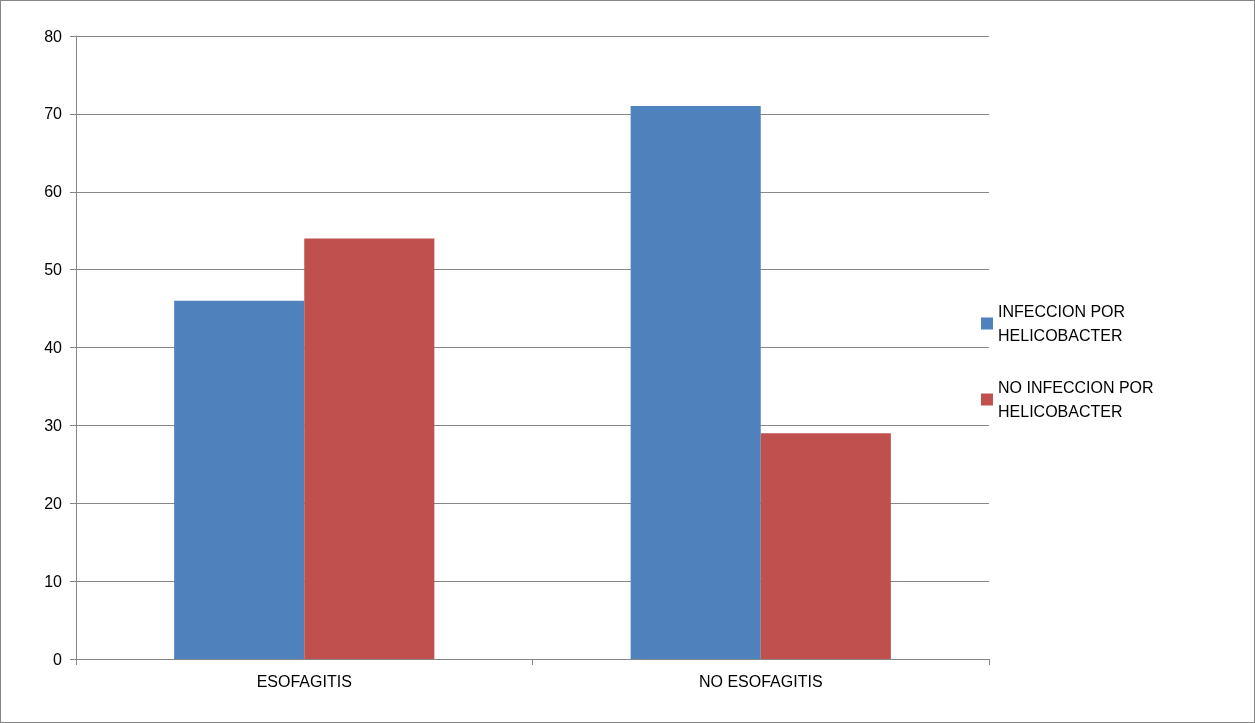 The height and width of the screenshot is (723, 1255). Describe the element at coordinates (1064, 323) in the screenshot. I see `legend-label: INFECCION POR HELICOBACTER` at that location.